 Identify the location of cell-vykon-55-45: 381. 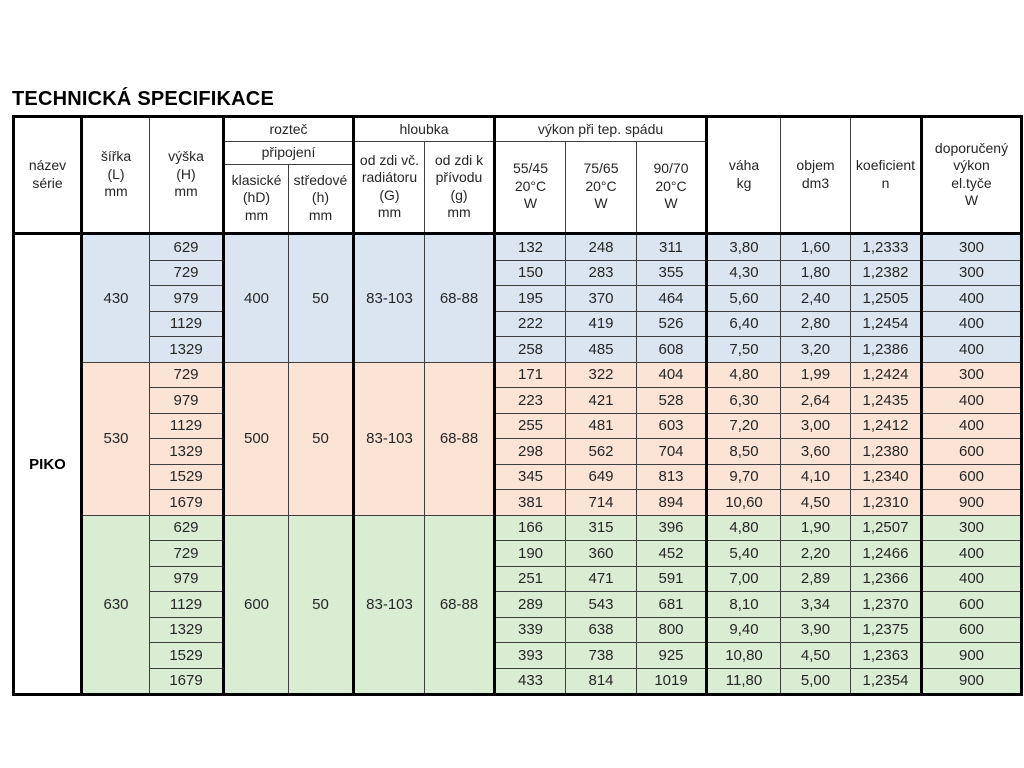
(530, 502).